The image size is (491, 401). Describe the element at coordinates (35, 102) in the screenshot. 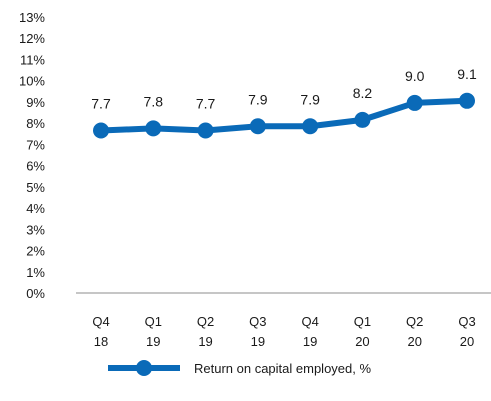

I see `y-tick-label: 9%` at that location.